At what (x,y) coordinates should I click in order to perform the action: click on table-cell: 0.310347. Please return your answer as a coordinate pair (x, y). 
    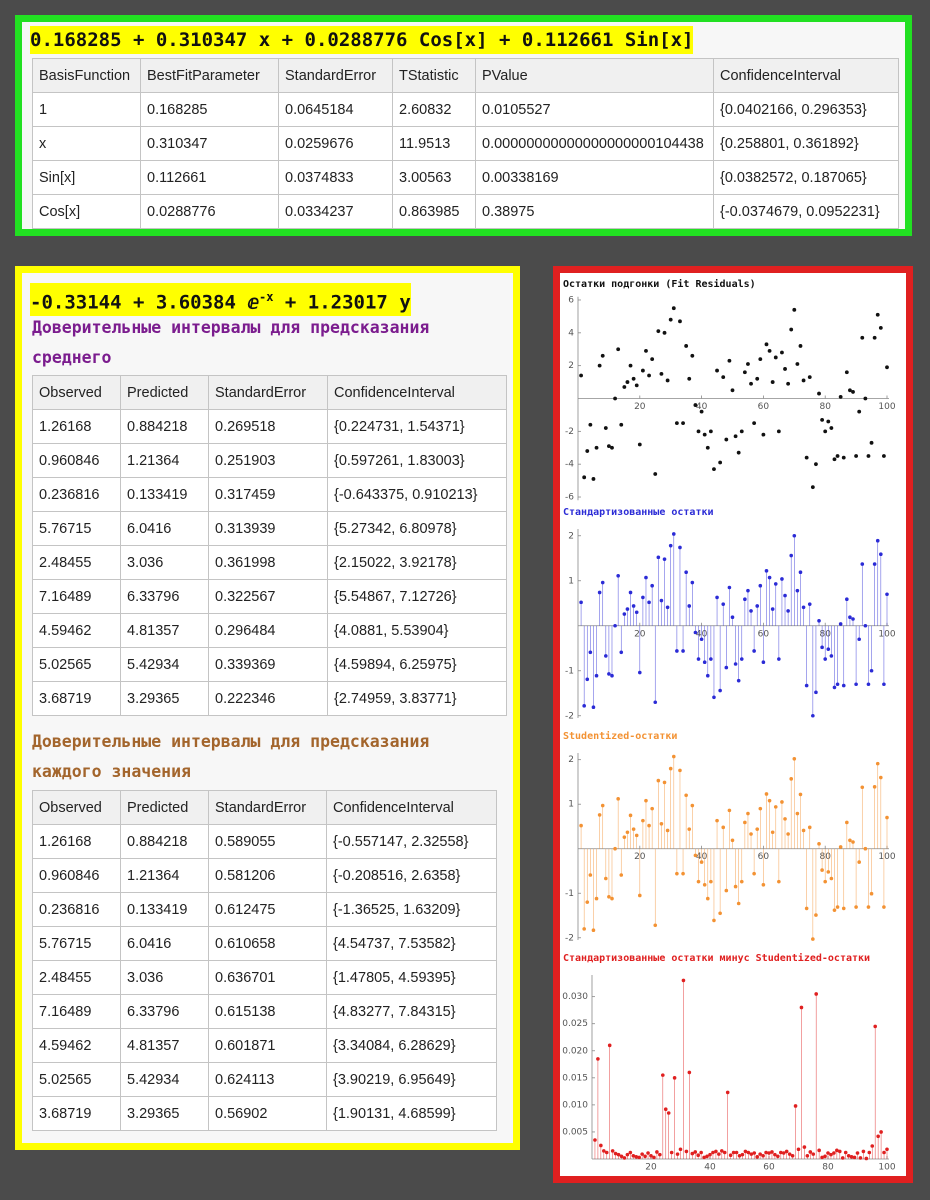
    Looking at the image, I should click on (209, 143).